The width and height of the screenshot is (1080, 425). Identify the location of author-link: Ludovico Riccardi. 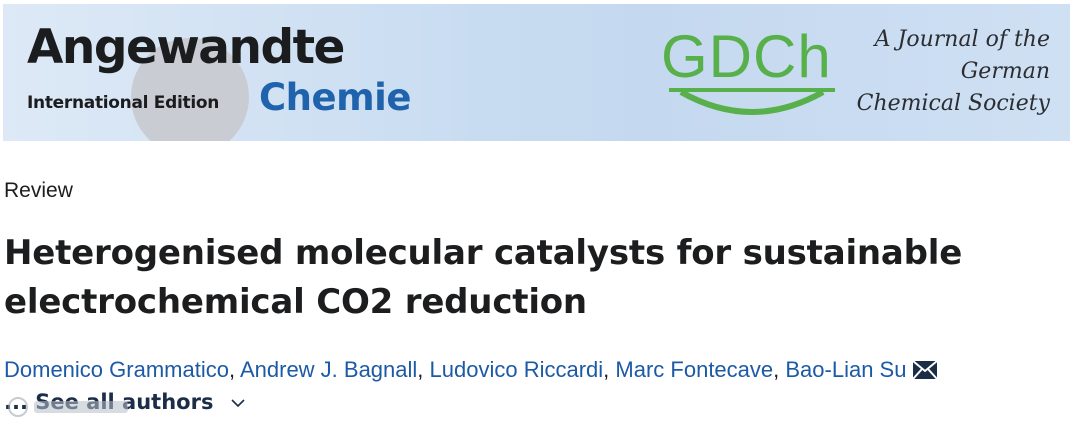
(516, 369).